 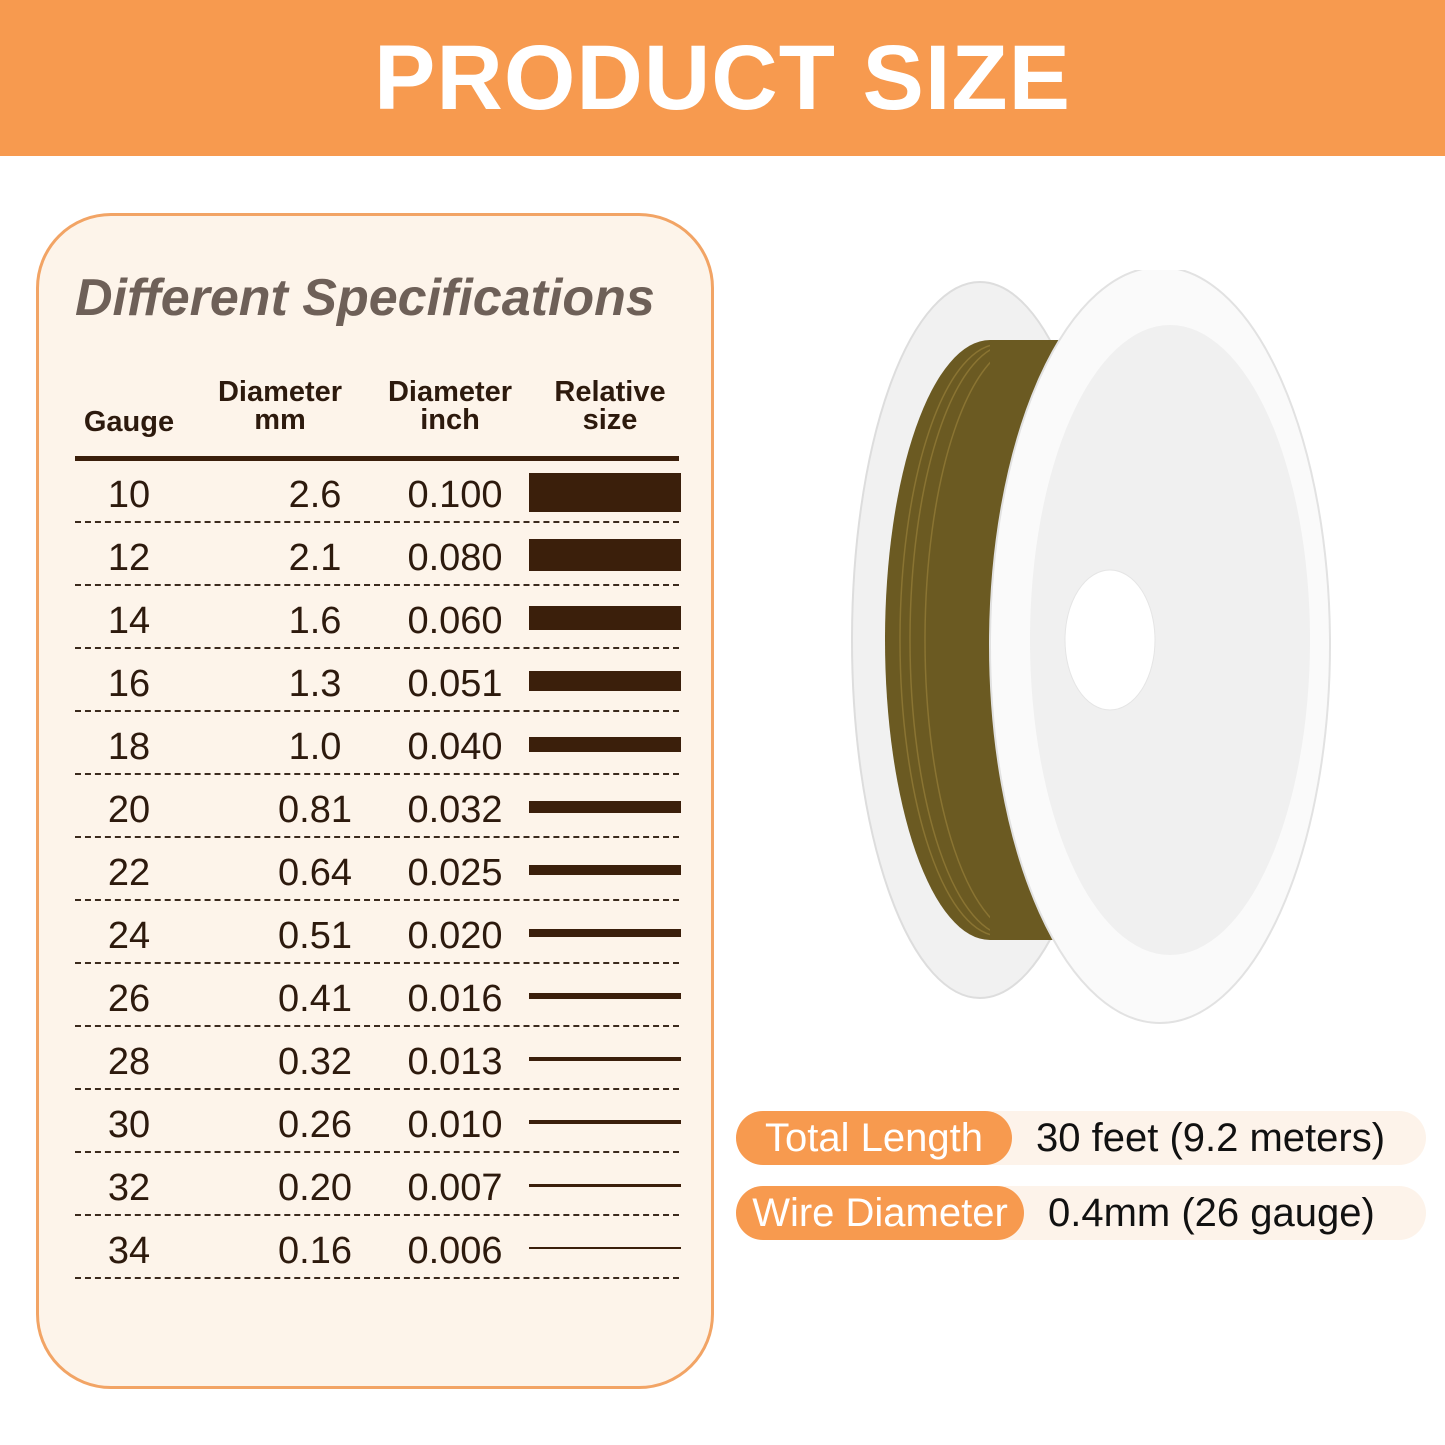 What do you see at coordinates (455, 747) in the screenshot?
I see `cell-inch: 0.040` at bounding box center [455, 747].